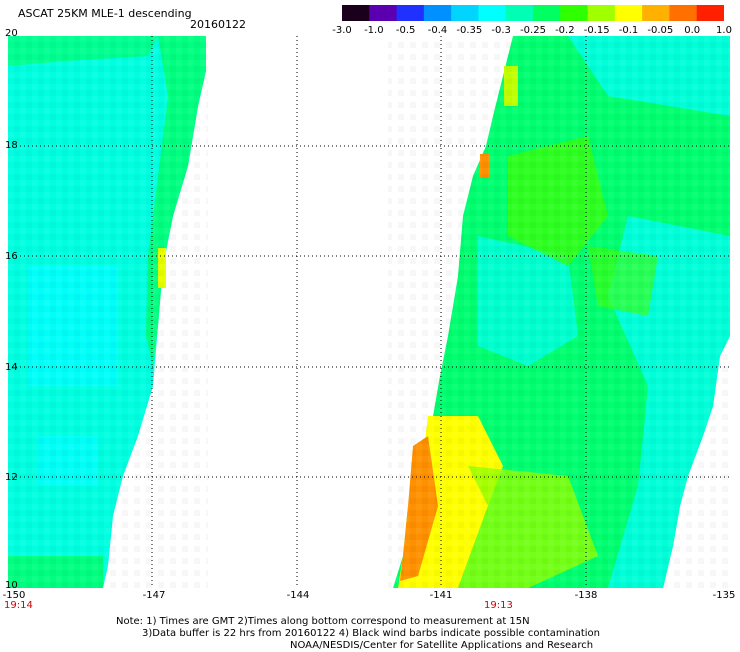 This screenshot has width=740, height=652. Describe the element at coordinates (11, 33) in the screenshot. I see `lat-label-20: 20` at that location.